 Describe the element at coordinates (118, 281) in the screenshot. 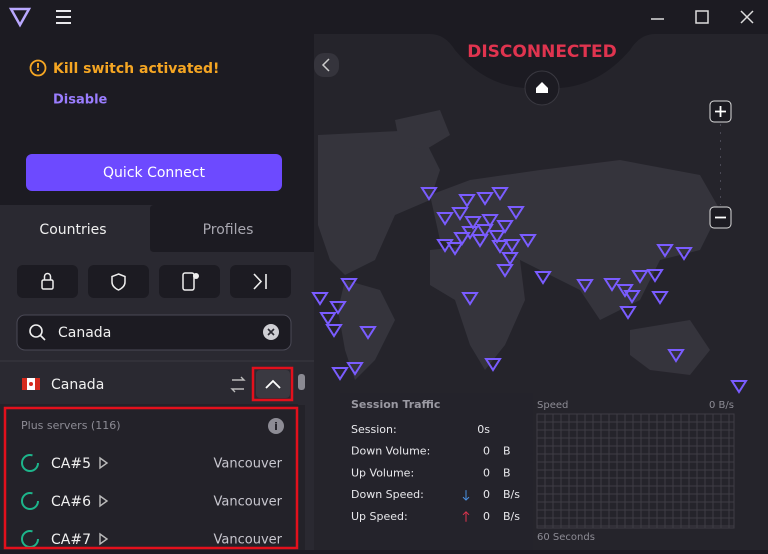

I see `netshield-filter` at that location.